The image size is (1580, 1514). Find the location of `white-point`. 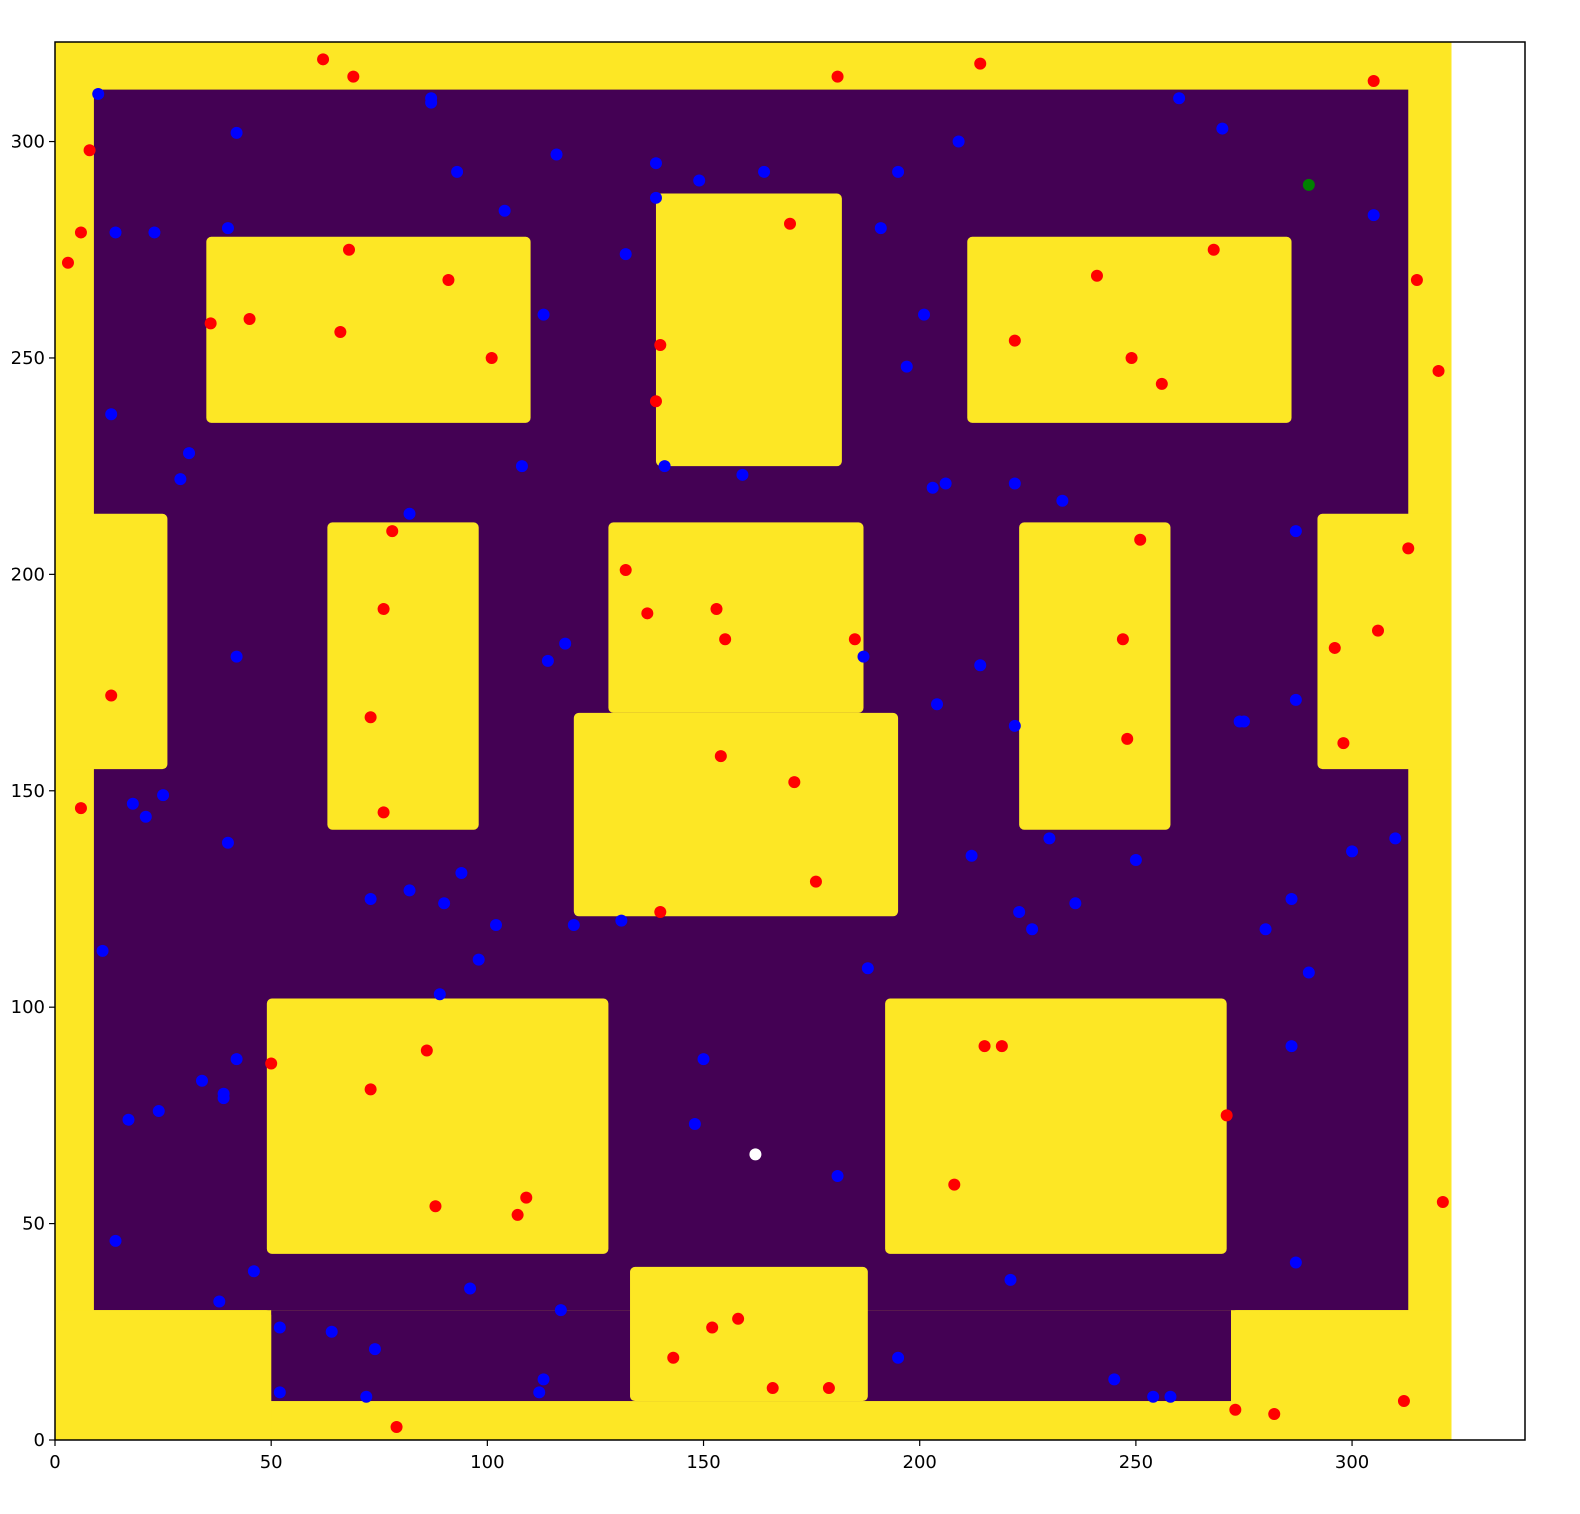

white-point is located at coordinates (755, 1154).